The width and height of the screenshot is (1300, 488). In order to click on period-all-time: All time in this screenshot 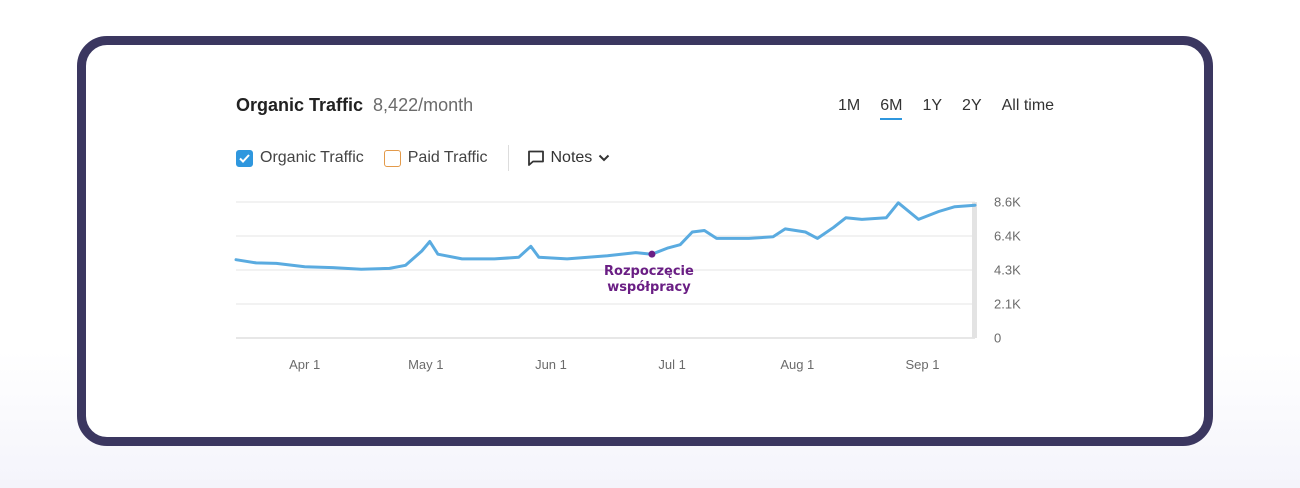, I will do `click(1028, 105)`.